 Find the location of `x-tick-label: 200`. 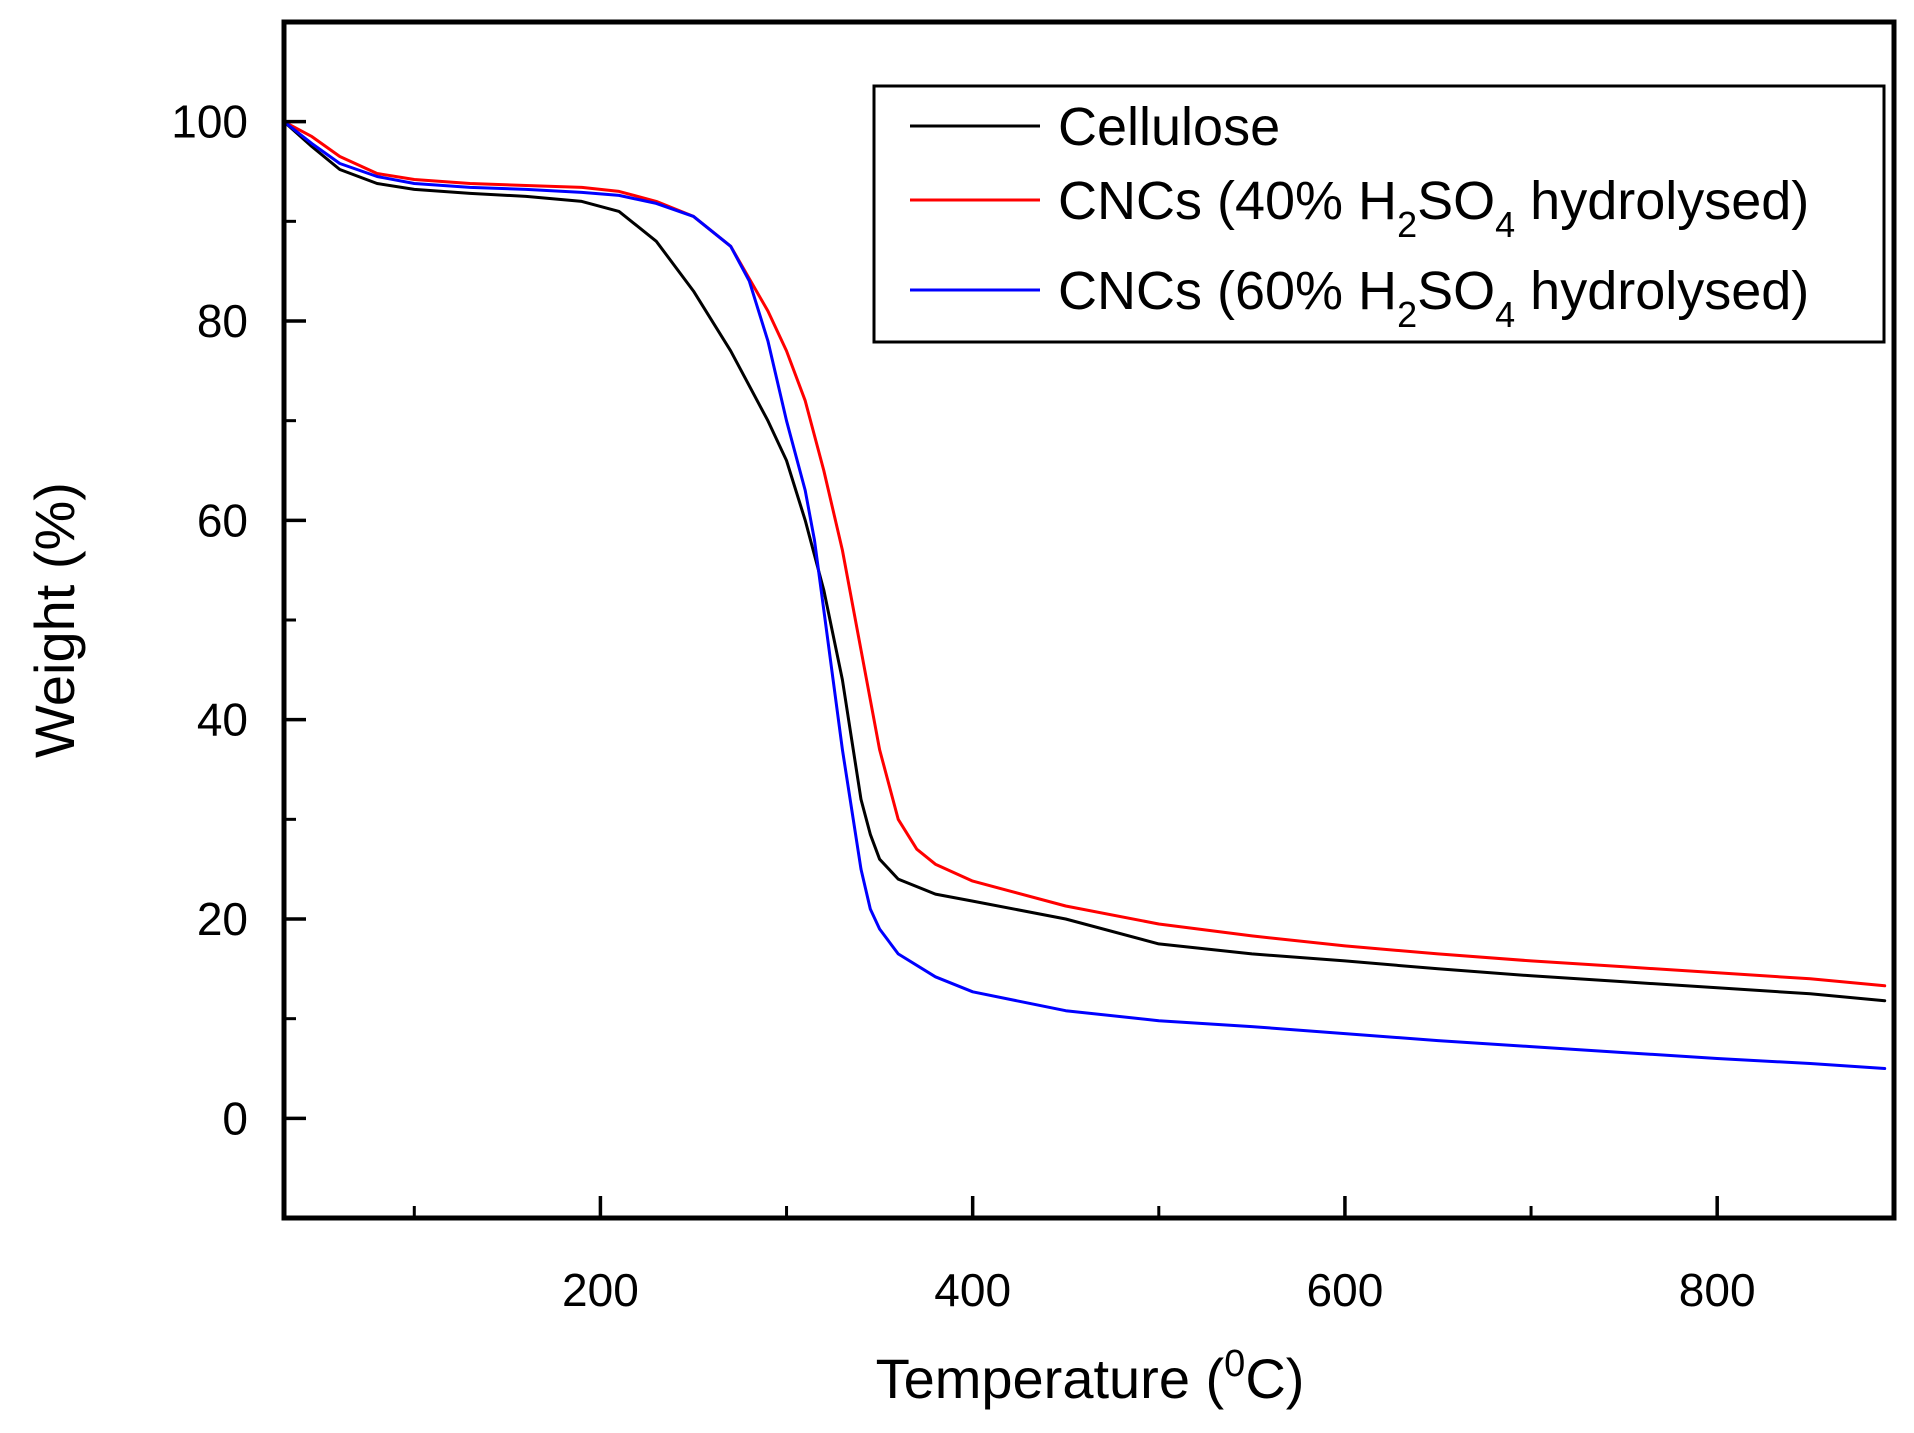

x-tick-label: 200 is located at coordinates (600, 1290).